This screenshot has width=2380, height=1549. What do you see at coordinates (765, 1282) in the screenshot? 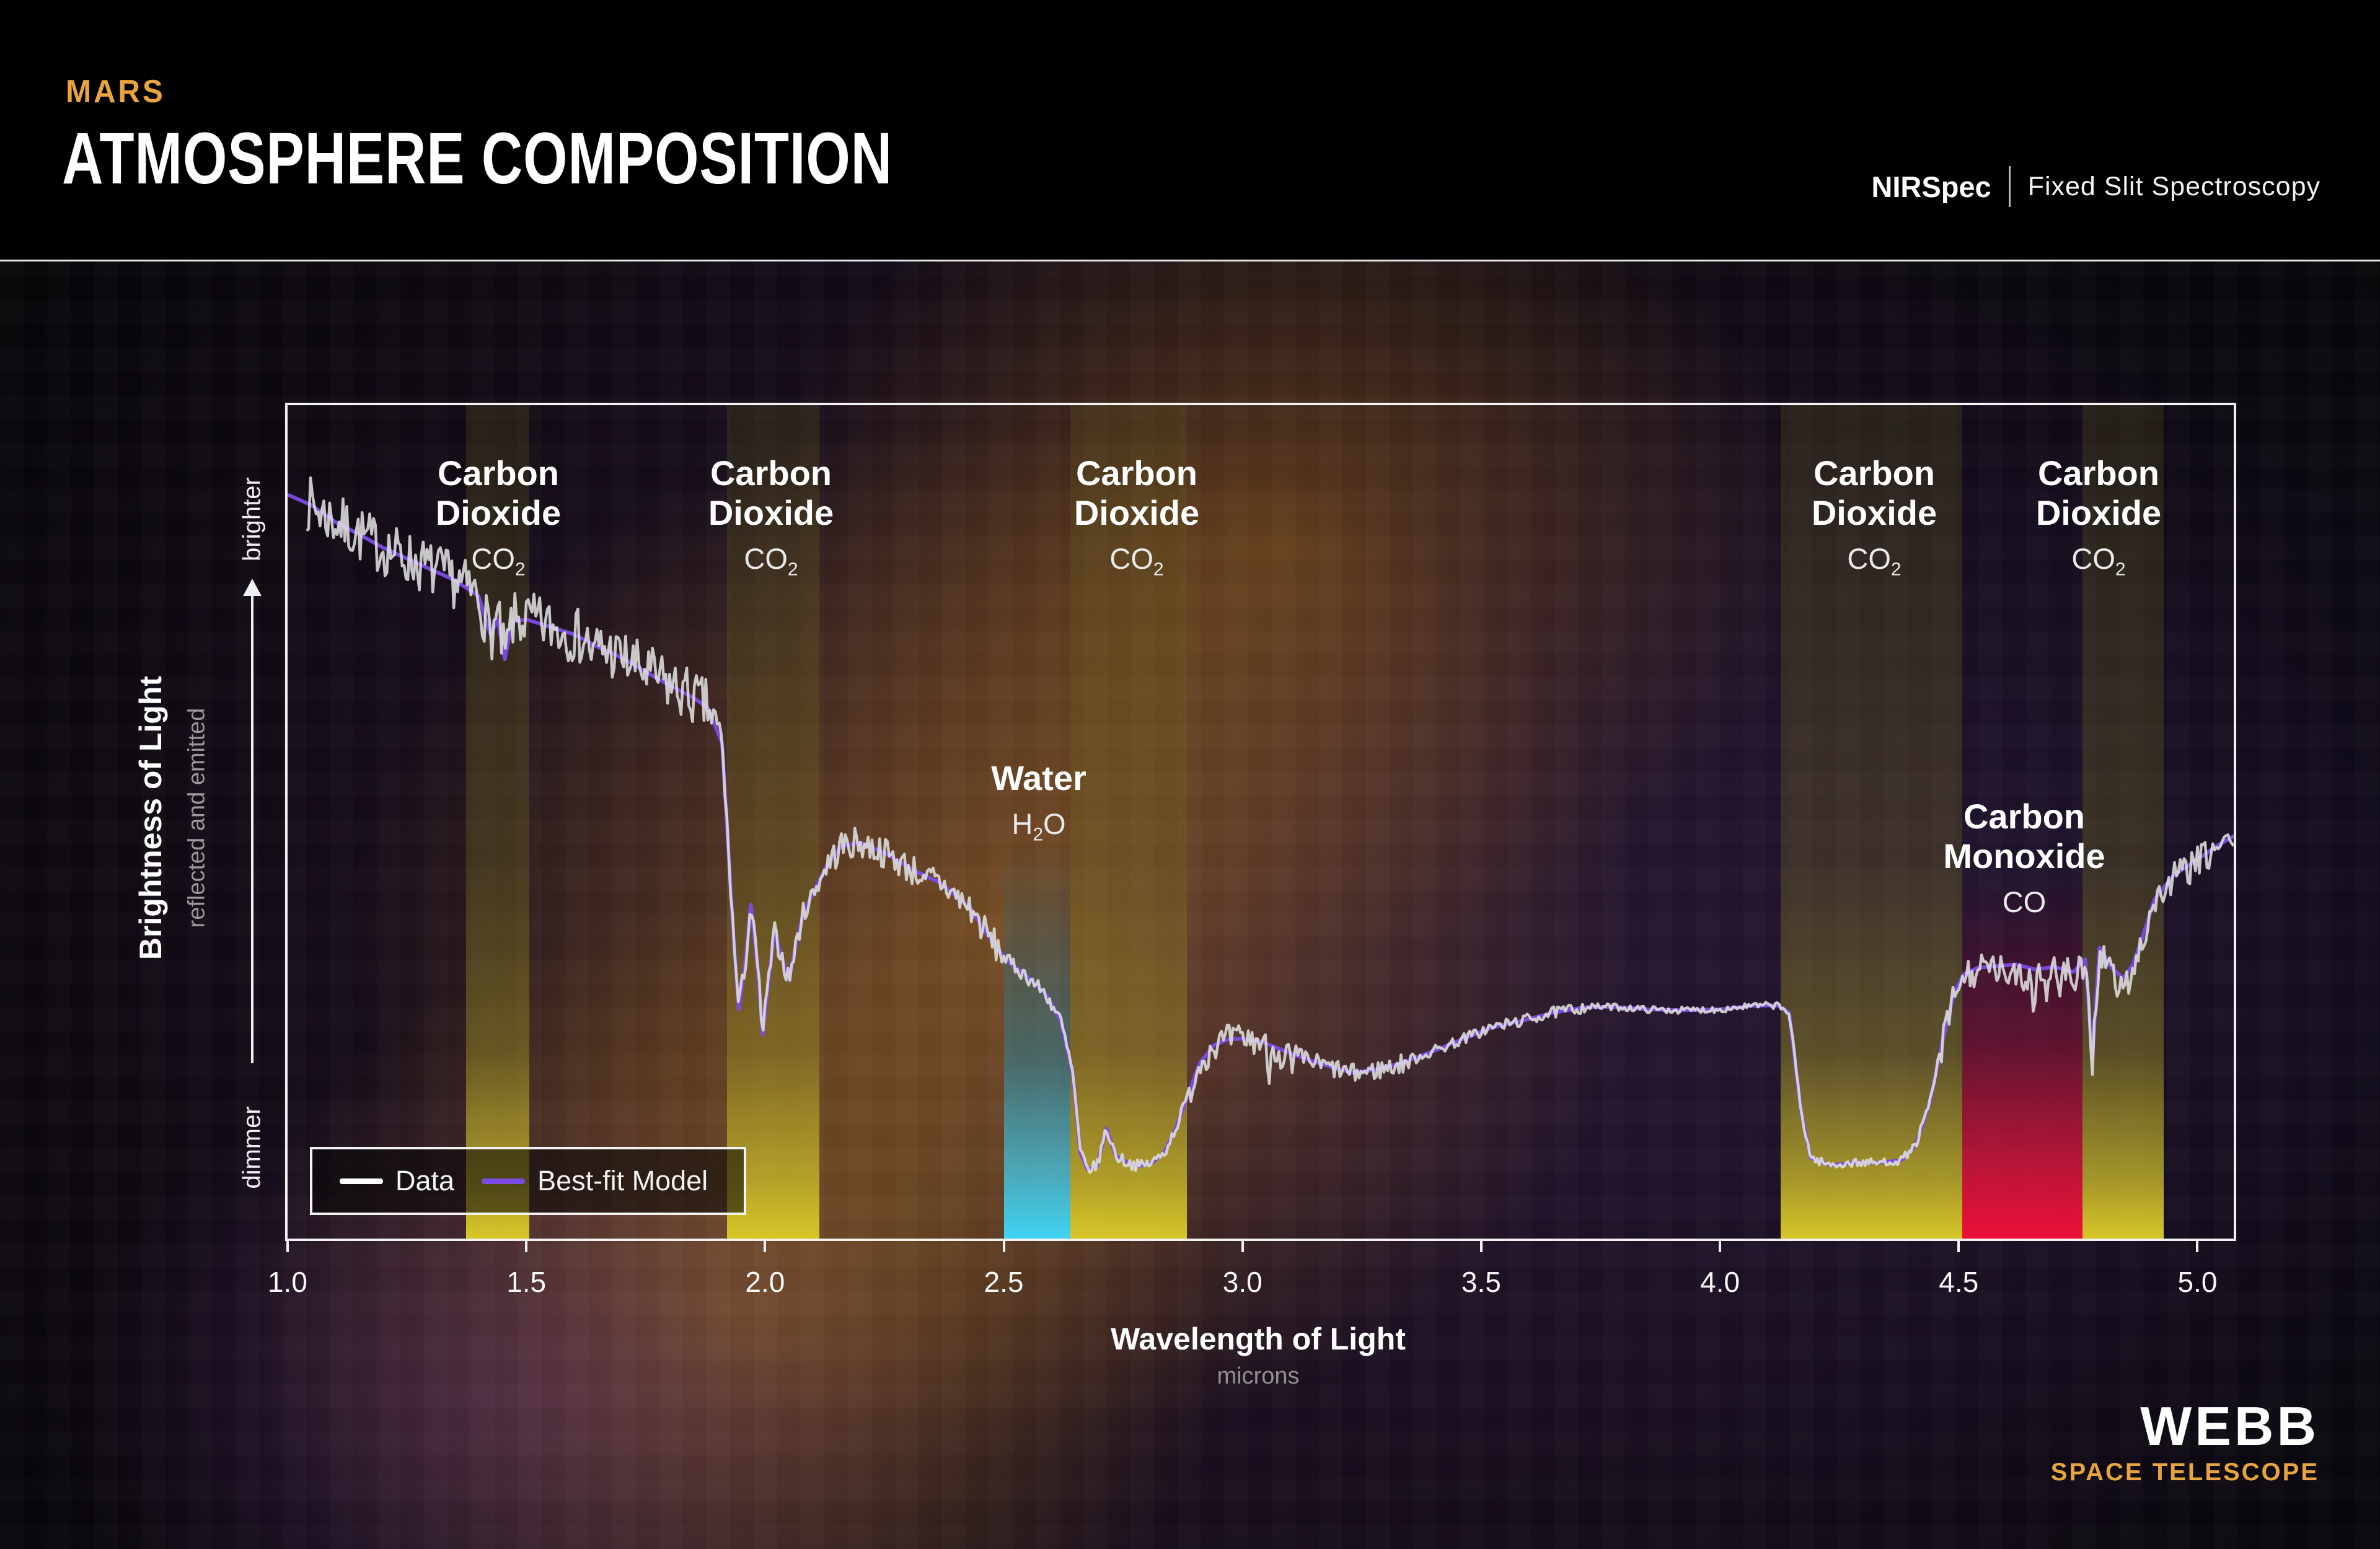
I see `x-tick-label: 2.0` at bounding box center [765, 1282].